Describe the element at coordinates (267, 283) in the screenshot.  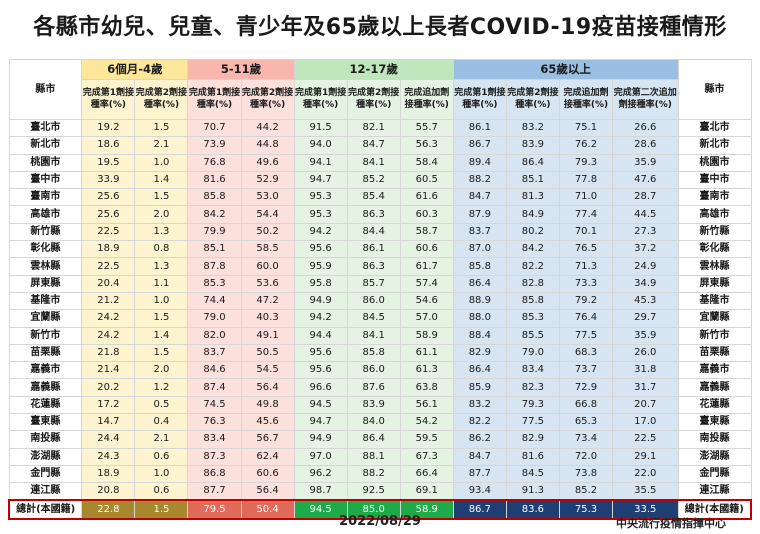
I see `rate-cell: 53.6` at that location.